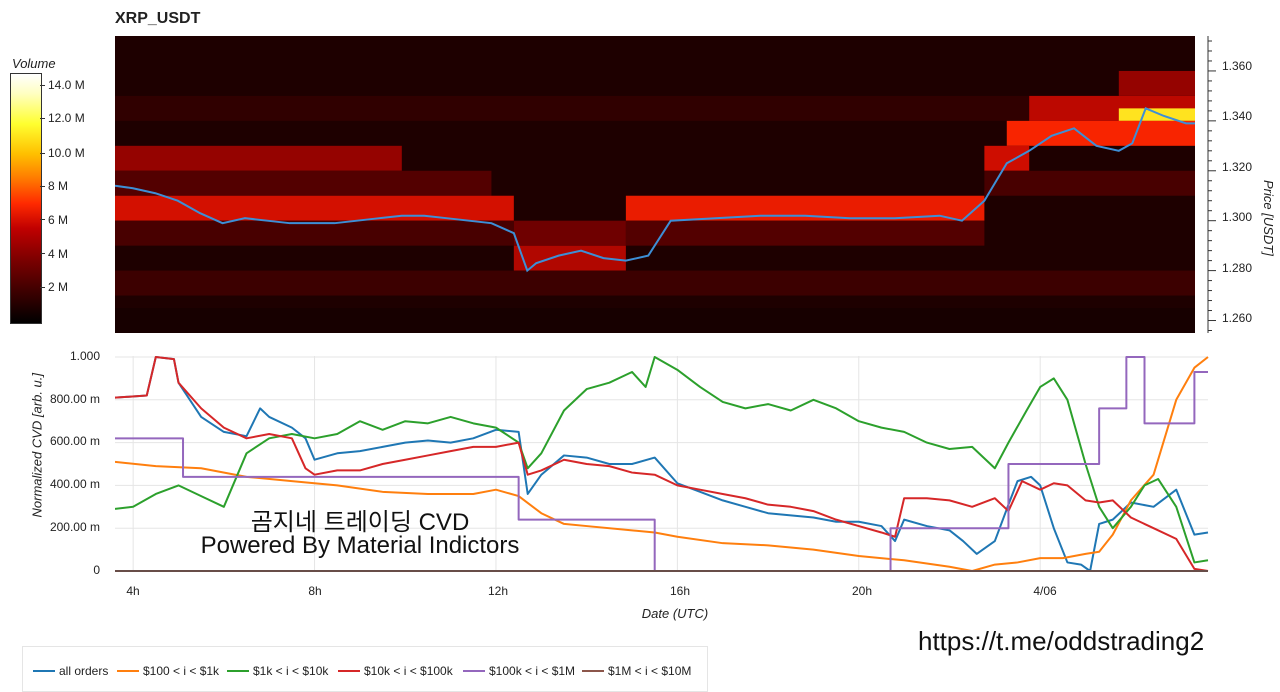 Image resolution: width=1280 pixels, height=692 pixels. Describe the element at coordinates (862, 591) in the screenshot. I see `cvd-xtick: 20h` at that location.